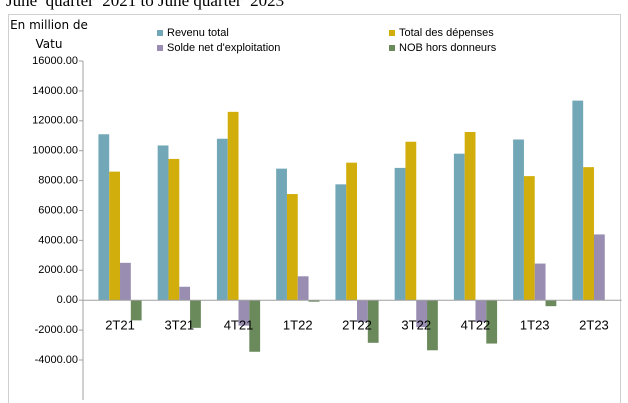  Describe the element at coordinates (448, 48) in the screenshot. I see `legend-label: NOB hors donneurs` at that location.